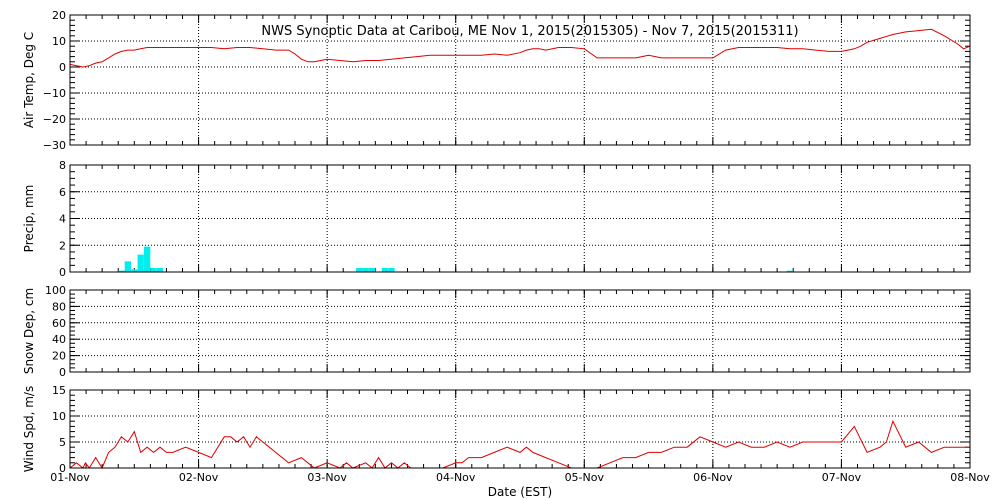 The height and width of the screenshot is (500, 1000). I want to click on x-tick-label: 02-Nov, so click(199, 477).